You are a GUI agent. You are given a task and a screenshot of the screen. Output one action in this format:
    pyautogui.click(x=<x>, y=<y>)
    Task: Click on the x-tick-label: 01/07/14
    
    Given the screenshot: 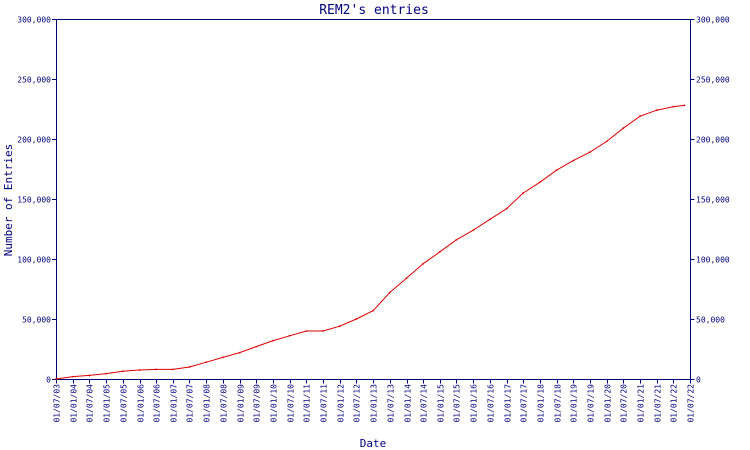 What is the action you would take?
    pyautogui.click(x=424, y=403)
    